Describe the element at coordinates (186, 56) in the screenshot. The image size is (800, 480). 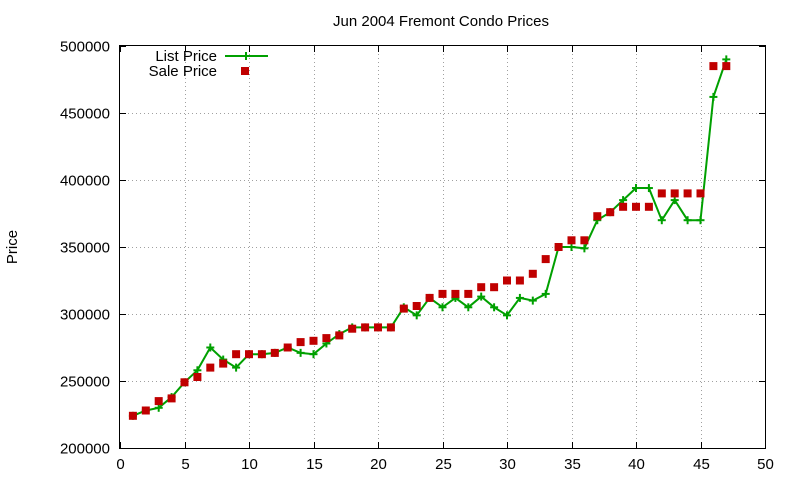
I see `legend-label-list-price: List Price` at that location.